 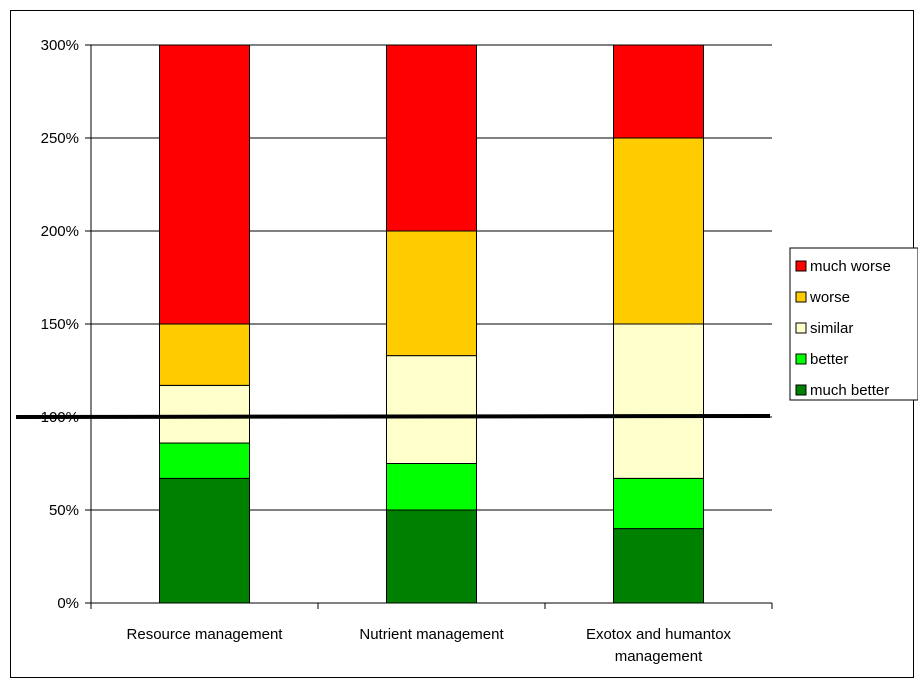 I want to click on y-tick-label: 300%, so click(x=60, y=45).